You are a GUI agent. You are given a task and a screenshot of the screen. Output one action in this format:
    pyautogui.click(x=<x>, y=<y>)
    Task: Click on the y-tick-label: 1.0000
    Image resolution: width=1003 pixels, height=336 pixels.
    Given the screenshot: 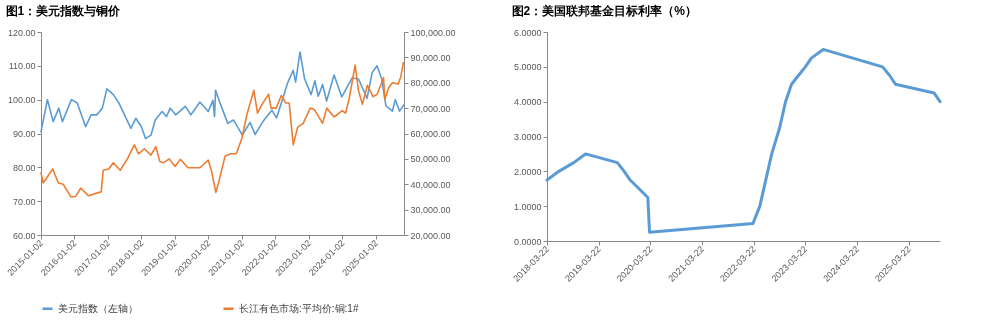 What is the action you would take?
    pyautogui.click(x=527, y=206)
    